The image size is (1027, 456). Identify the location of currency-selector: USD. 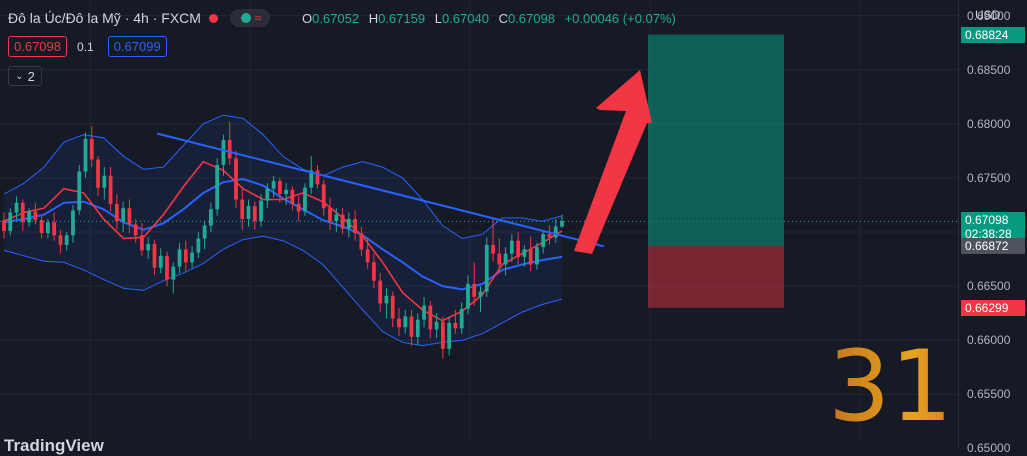
(988, 15).